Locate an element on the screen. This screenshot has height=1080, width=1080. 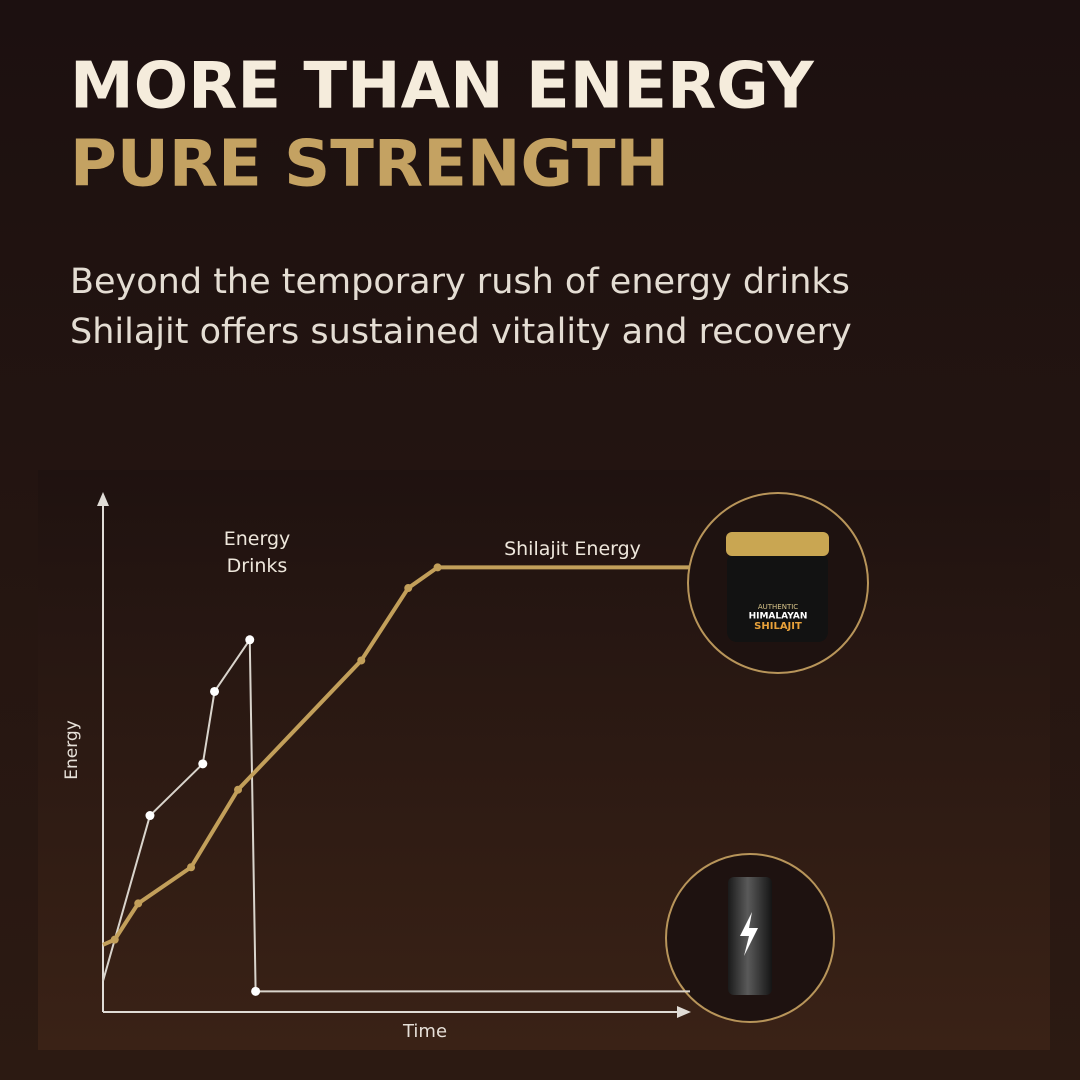
title: MORE THAN ENERGY is located at coordinates (442, 87).